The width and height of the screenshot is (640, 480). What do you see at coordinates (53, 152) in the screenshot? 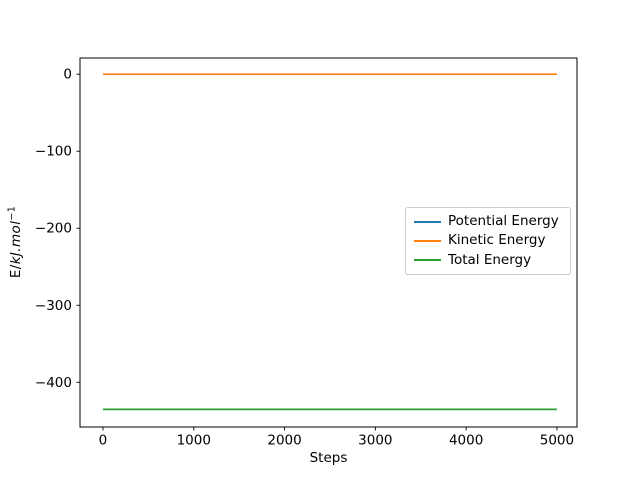
I see `y-tick-label: −100` at bounding box center [53, 152].